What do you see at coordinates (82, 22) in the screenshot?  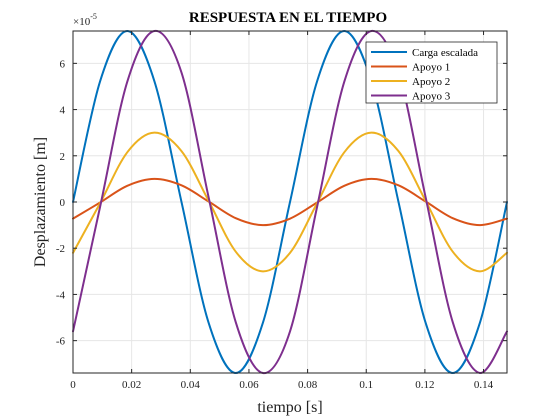 I see `y-exponent-base: ×10` at bounding box center [82, 22].